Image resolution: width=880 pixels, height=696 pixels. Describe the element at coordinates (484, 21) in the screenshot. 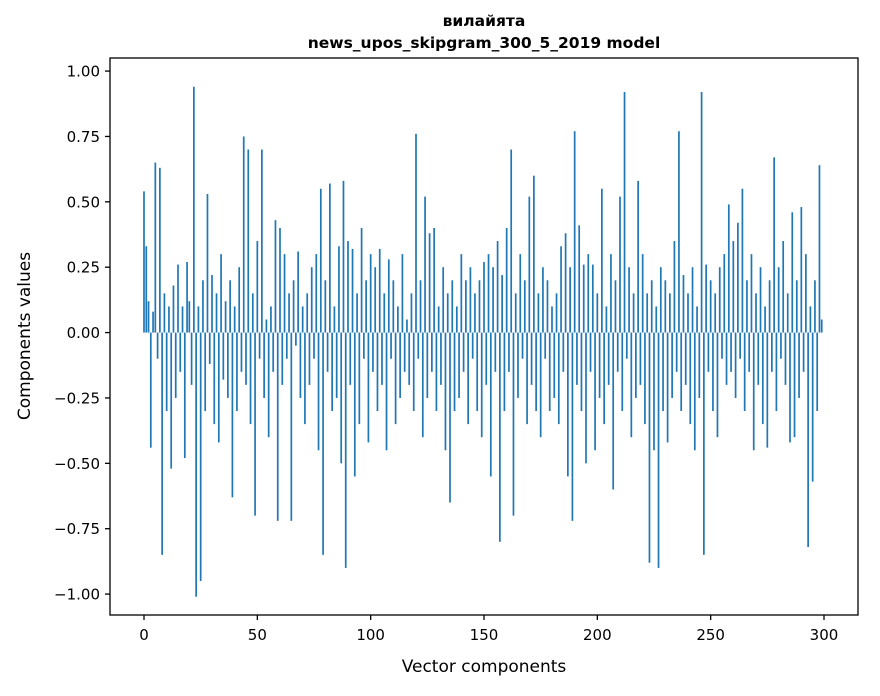

I see `chart-title-word: вилайята` at that location.